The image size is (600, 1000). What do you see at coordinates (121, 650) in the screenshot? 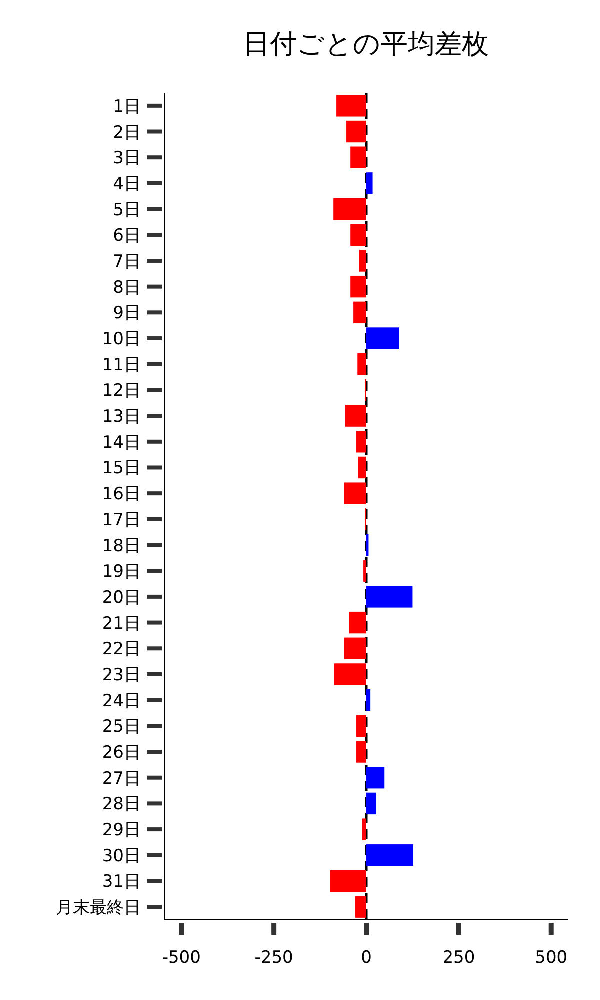
I see `y-tick-label: 22日` at bounding box center [121, 650].